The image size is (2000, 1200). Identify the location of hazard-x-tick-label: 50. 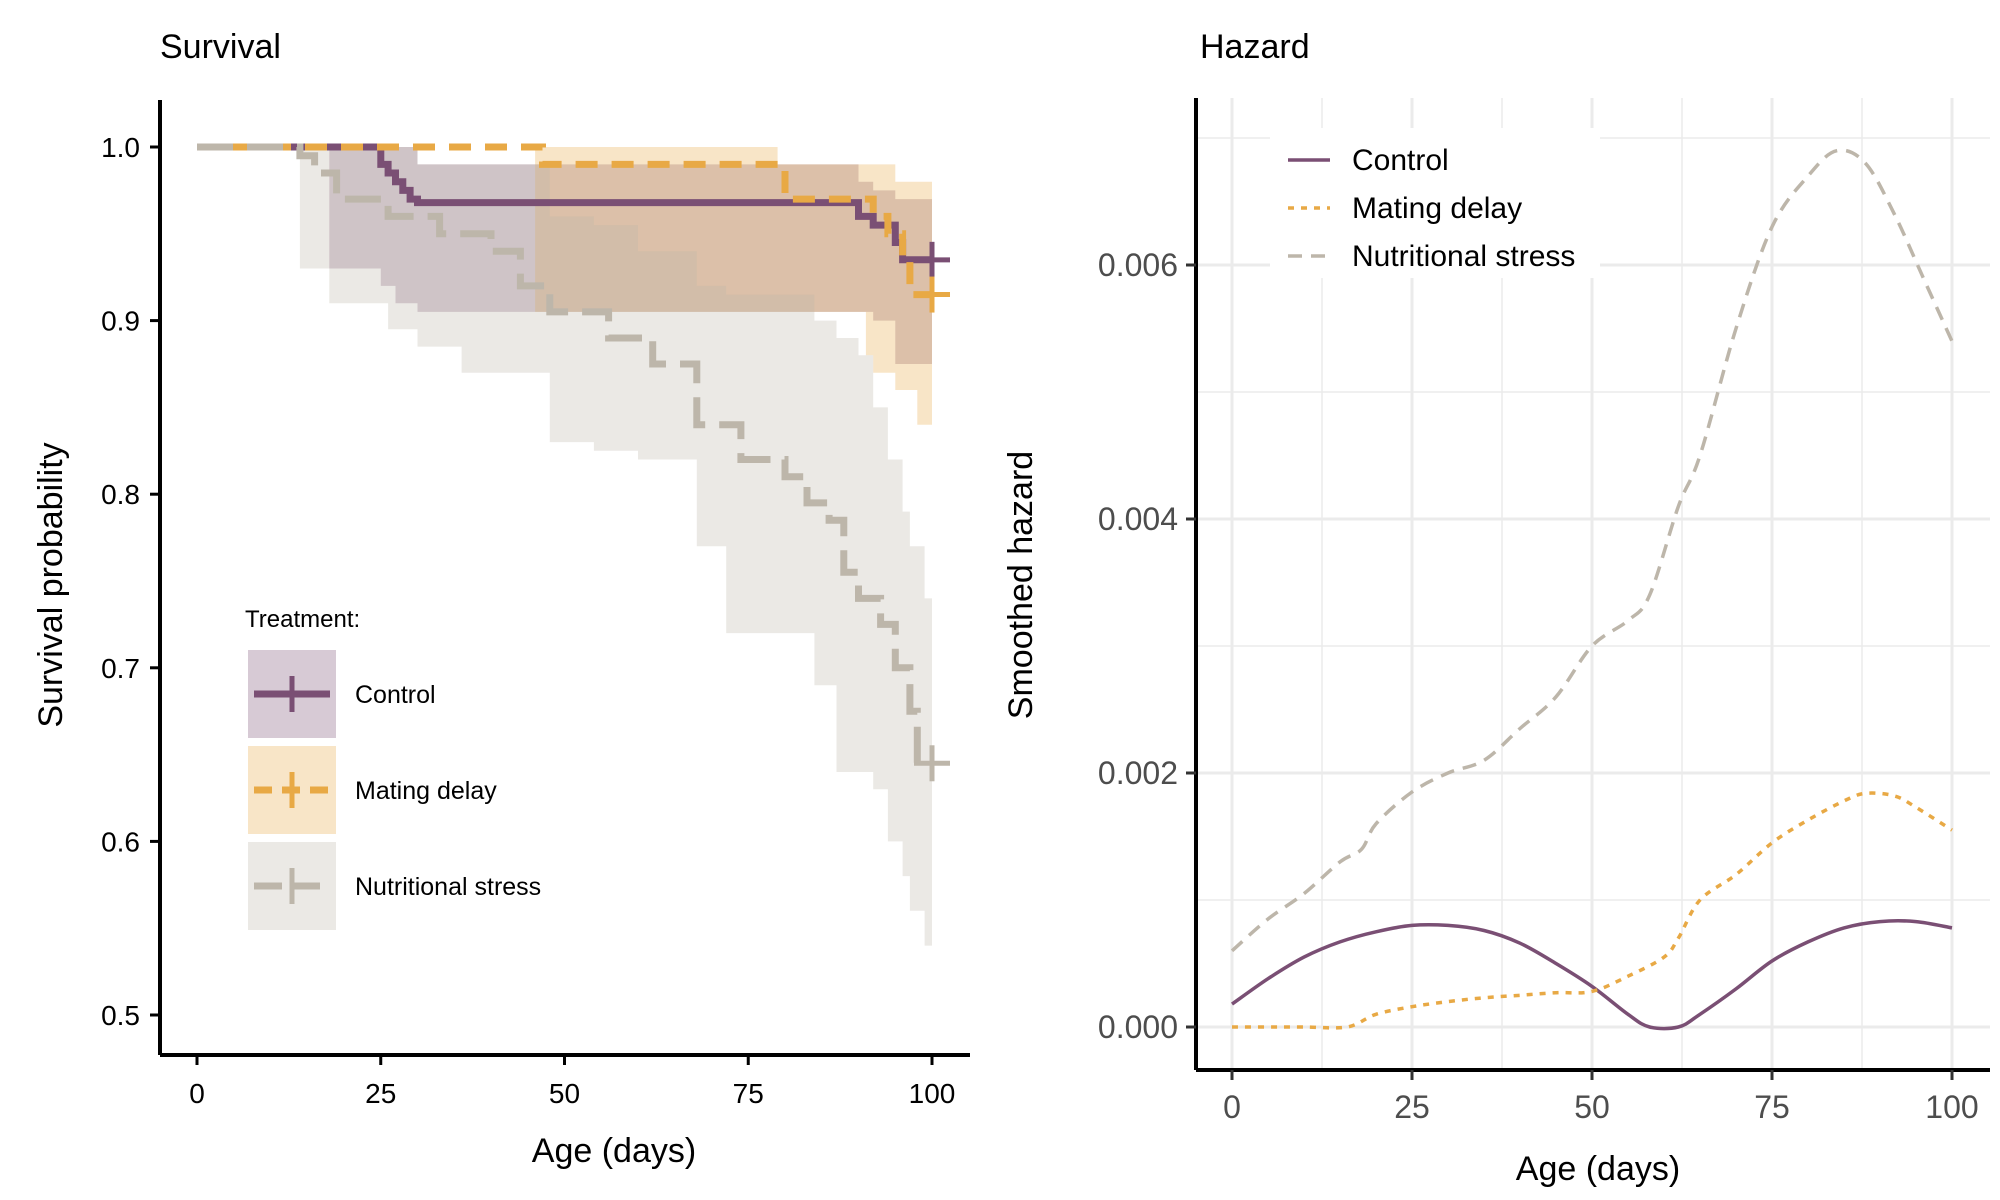
(1592, 1107).